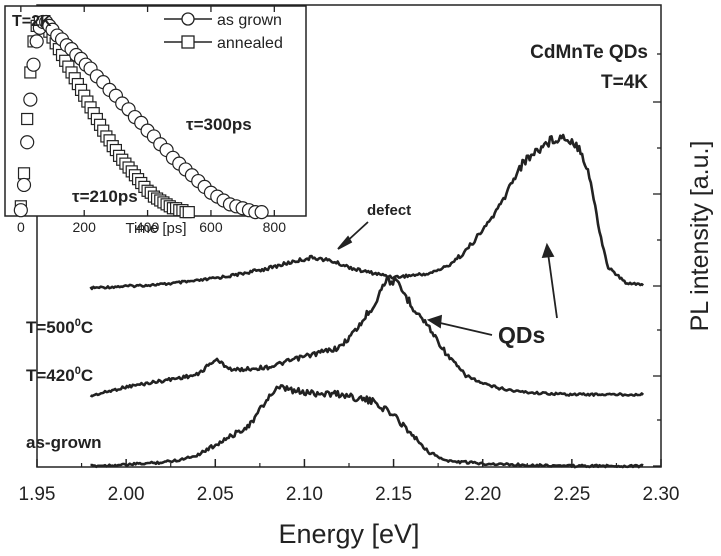  Describe the element at coordinates (393, 494) in the screenshot. I see `x-tick-label: 2.15` at that location.